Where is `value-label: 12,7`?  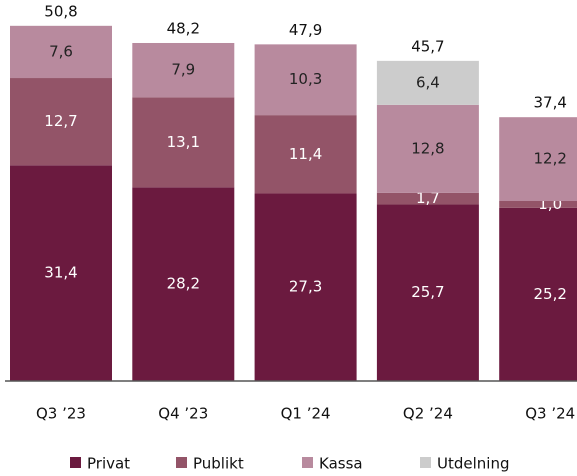
value-label: 12,7 is located at coordinates (60, 121).